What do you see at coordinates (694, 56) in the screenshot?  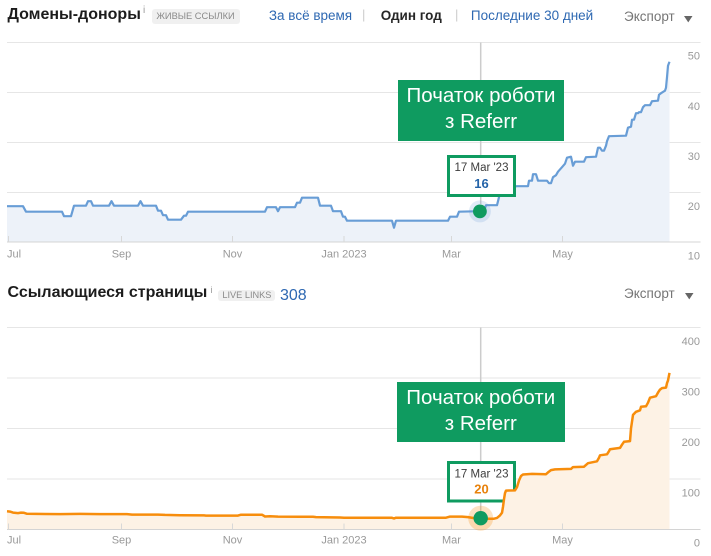 I see `svg-text: 50` at bounding box center [694, 56].